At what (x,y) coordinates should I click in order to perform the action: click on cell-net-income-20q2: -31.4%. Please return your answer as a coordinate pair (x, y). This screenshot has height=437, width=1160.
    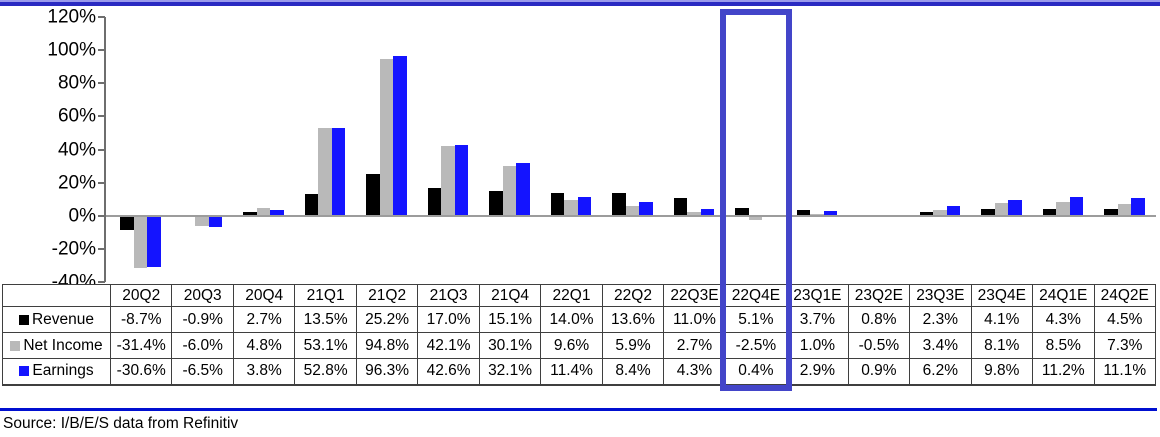
    Looking at the image, I should click on (141, 345).